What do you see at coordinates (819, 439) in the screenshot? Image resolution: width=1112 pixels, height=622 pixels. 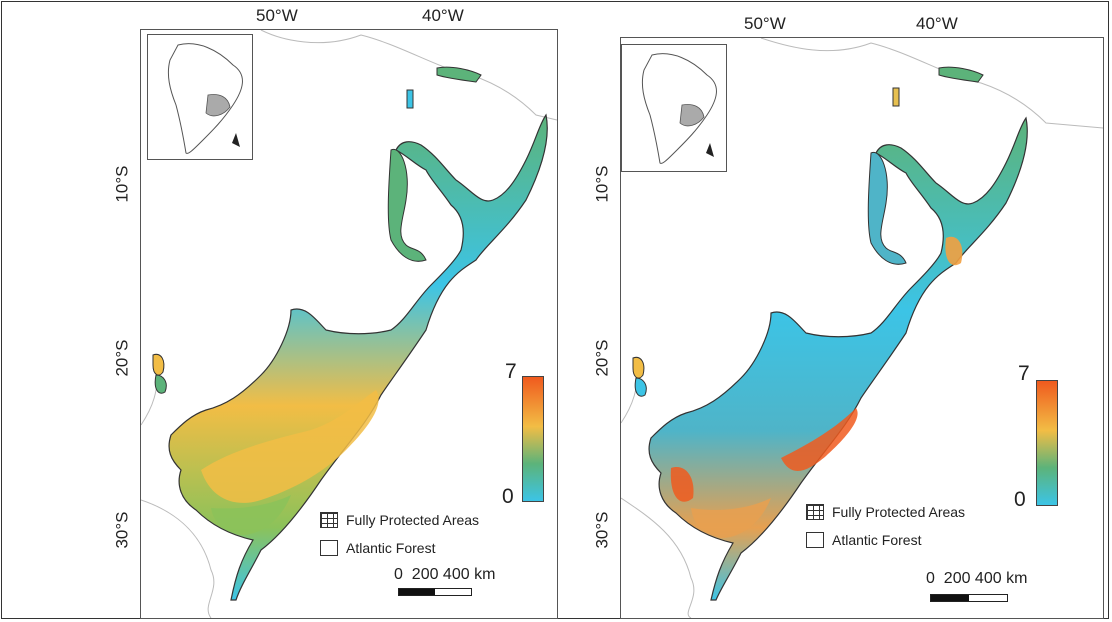 I see `high-value-coastal-zone` at bounding box center [819, 439].